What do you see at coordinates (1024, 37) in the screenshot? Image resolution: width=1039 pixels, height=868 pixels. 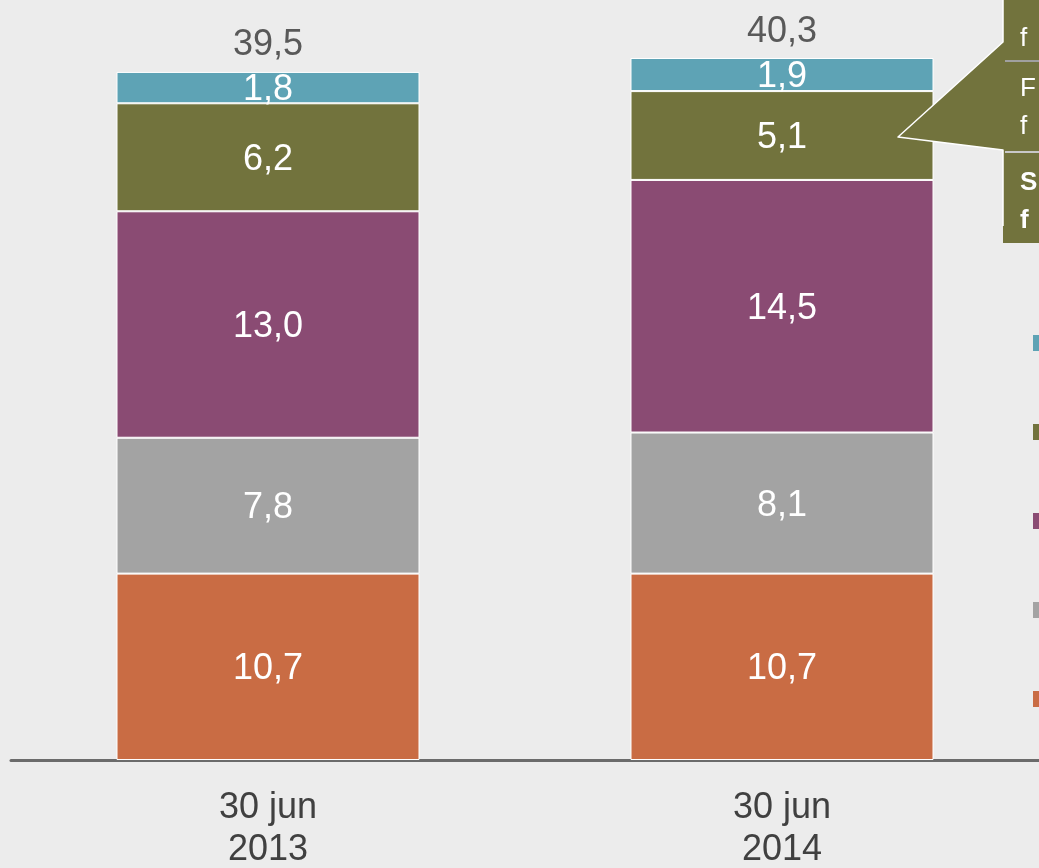 I see `text: f` at bounding box center [1024, 37].